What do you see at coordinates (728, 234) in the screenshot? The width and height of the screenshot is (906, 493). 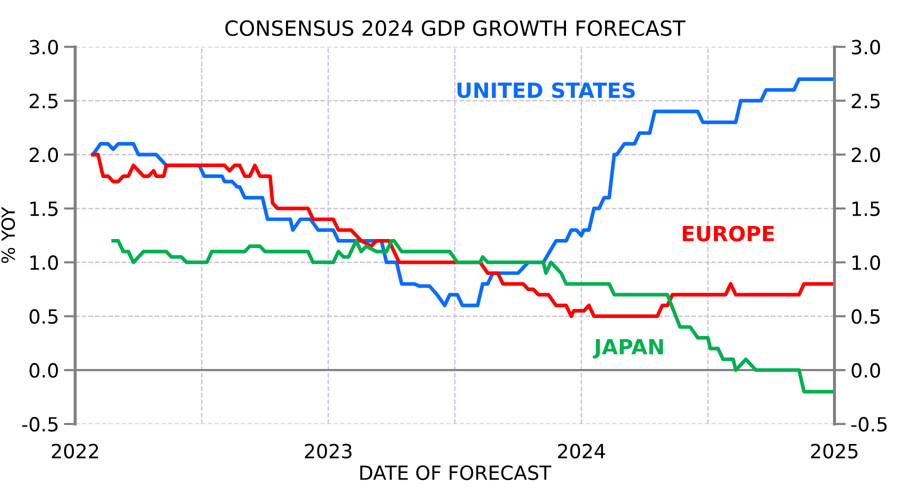 I see `text: EUROPE` at bounding box center [728, 234].